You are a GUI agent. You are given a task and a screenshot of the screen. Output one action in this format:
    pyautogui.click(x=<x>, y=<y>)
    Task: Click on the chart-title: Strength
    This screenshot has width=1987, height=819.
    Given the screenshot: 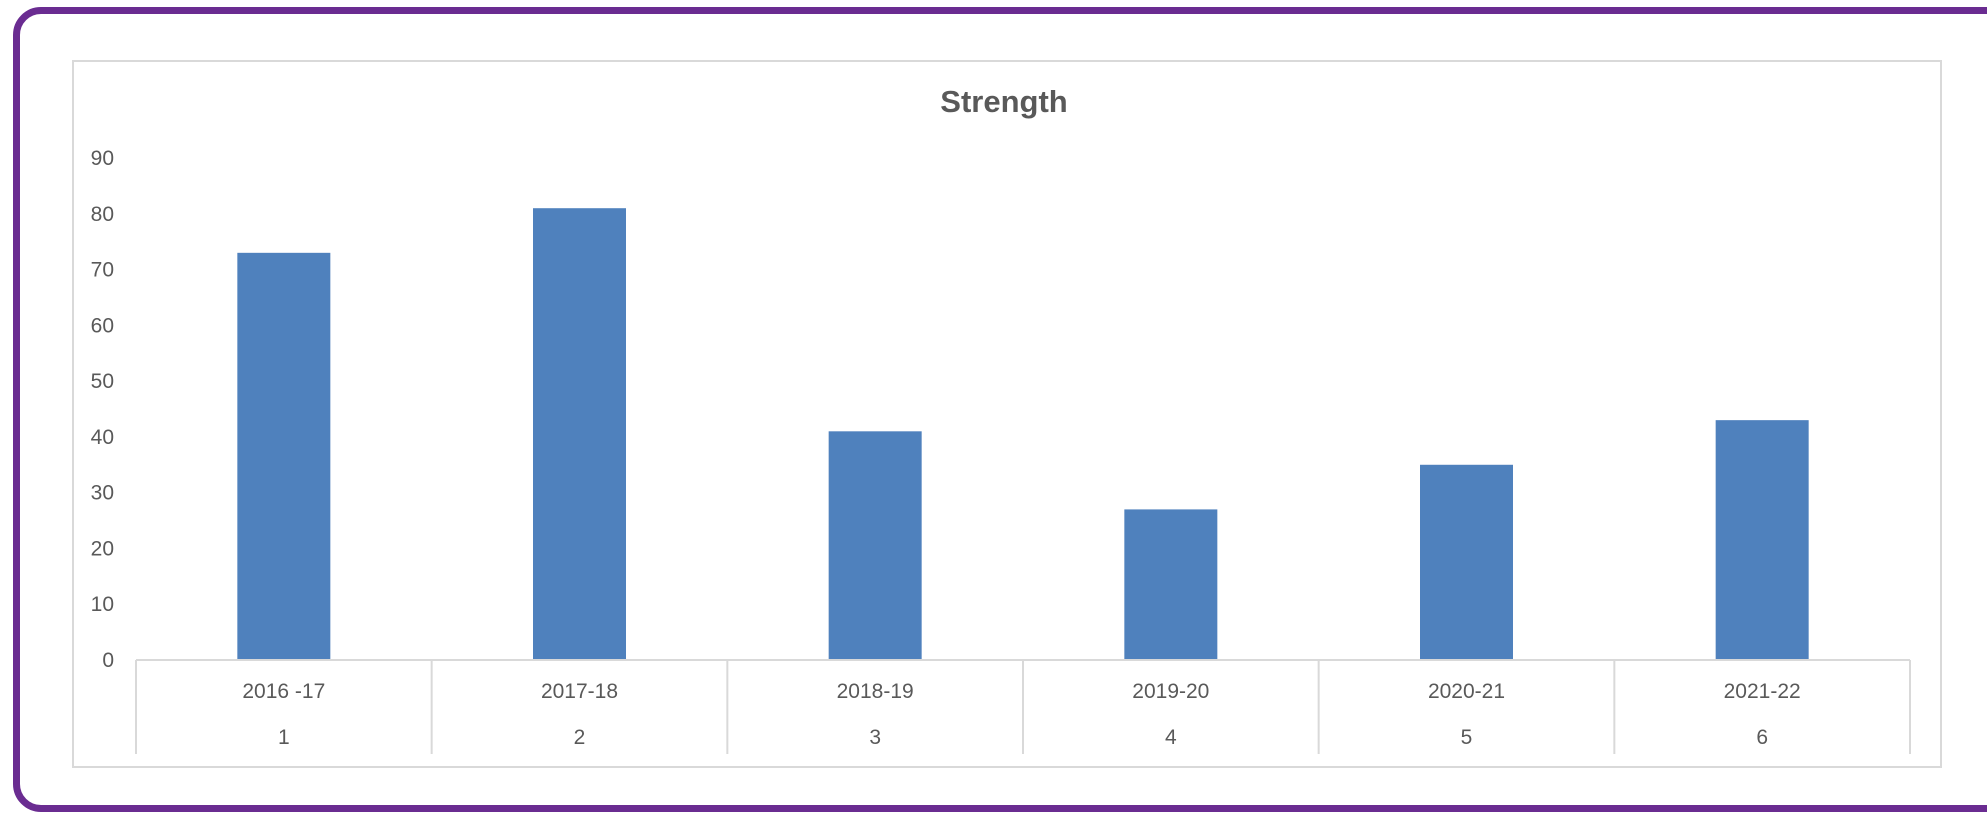 What is the action you would take?
    pyautogui.click(x=1003, y=101)
    